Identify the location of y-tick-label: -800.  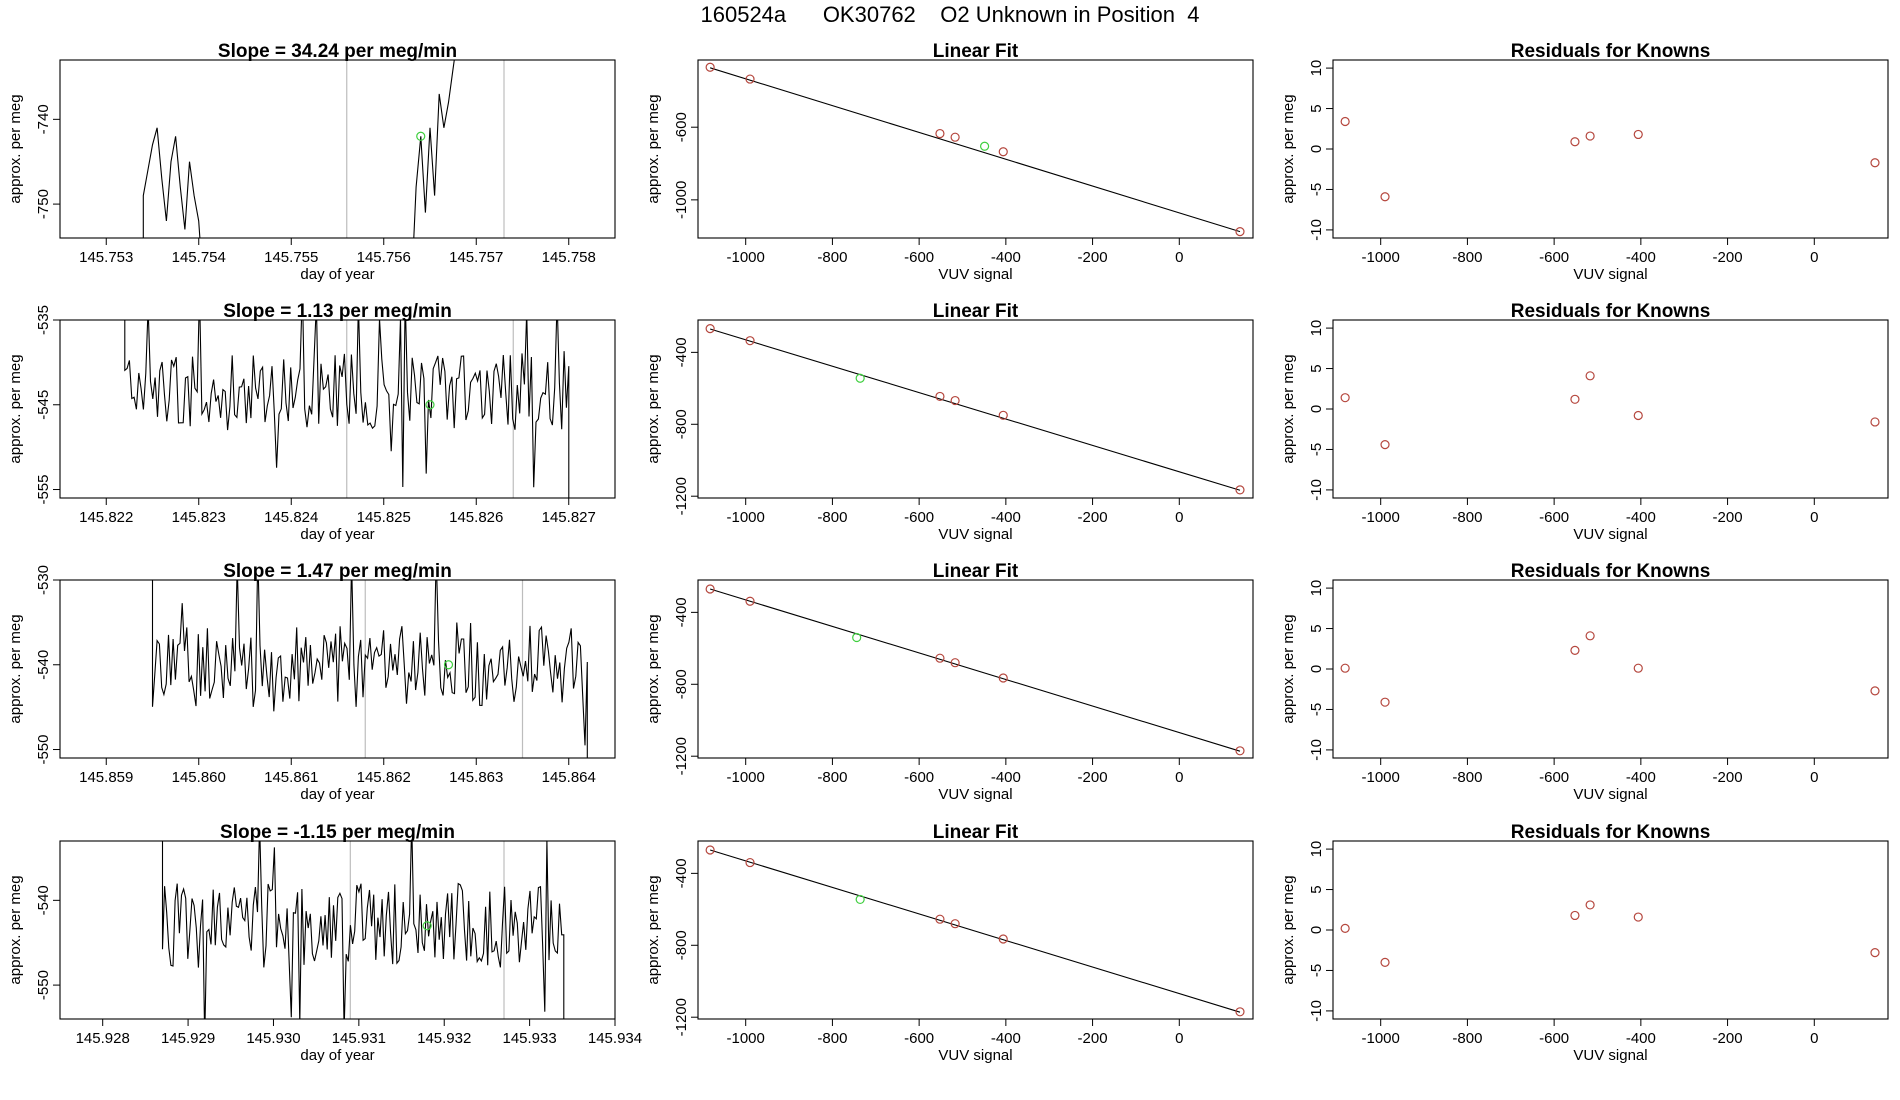
(681, 684).